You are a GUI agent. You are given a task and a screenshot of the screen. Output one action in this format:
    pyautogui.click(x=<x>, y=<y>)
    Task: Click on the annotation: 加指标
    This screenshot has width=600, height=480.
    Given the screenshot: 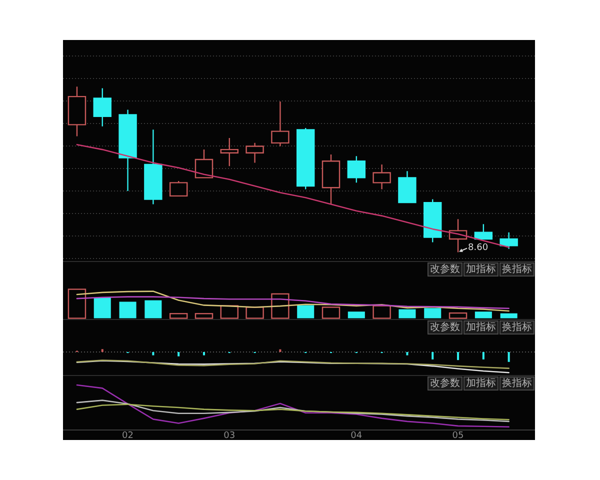 What is the action you would take?
    pyautogui.click(x=481, y=383)
    